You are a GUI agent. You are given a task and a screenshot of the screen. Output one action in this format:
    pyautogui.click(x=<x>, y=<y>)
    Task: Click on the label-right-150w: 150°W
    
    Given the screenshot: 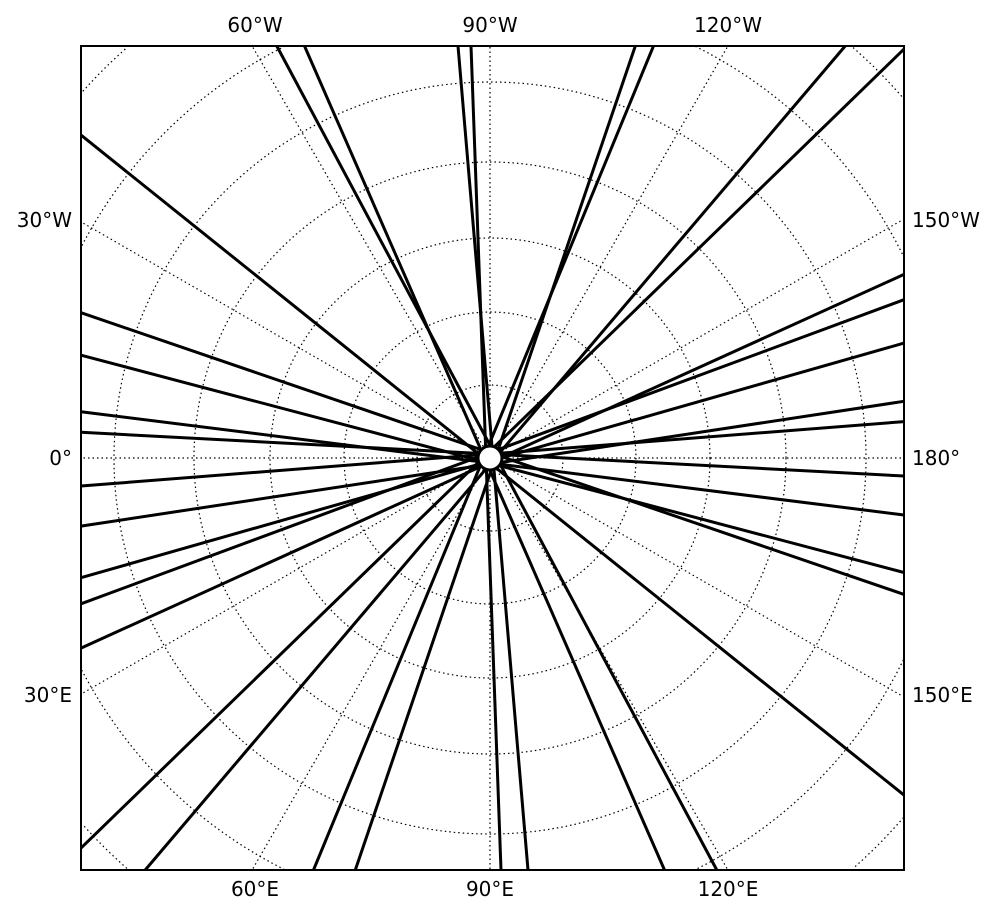 What is the action you would take?
    pyautogui.click(x=946, y=220)
    